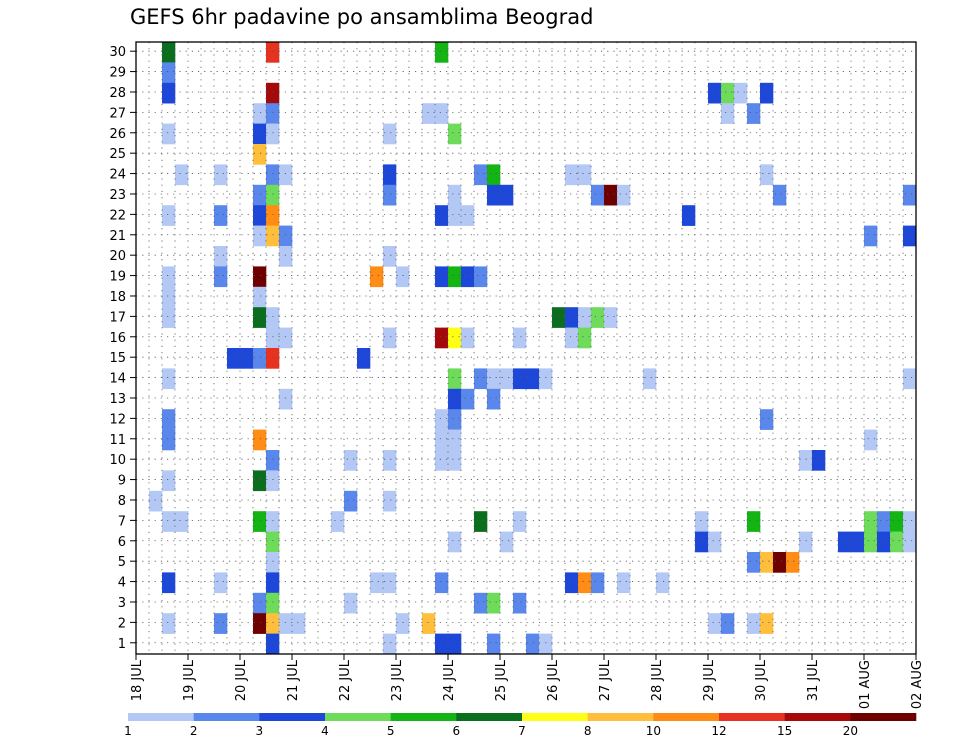 Image resolution: width=960 pixels, height=742 pixels. What do you see at coordinates (117, 236) in the screenshot?
I see `y-tick-label: 21` at bounding box center [117, 236].